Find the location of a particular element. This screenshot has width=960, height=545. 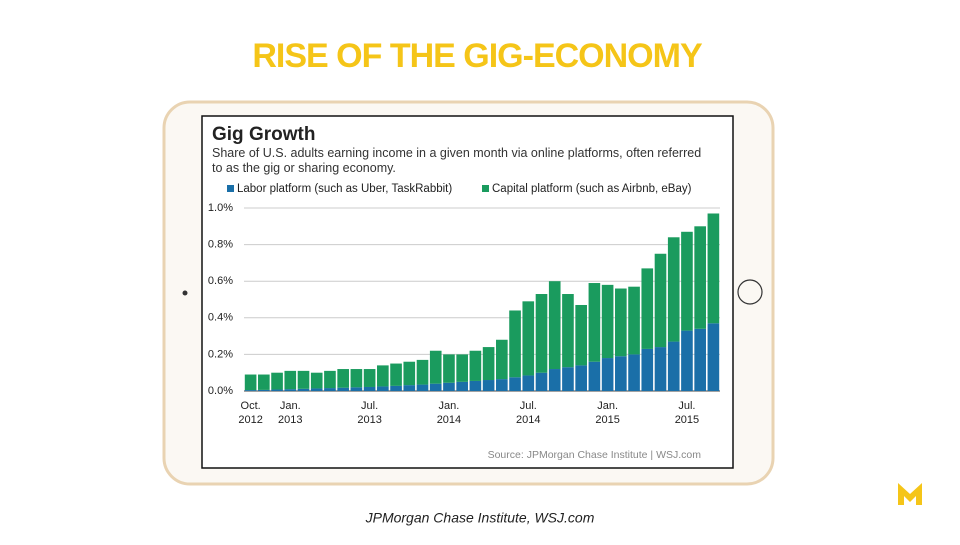

home-button is located at coordinates (750, 292).